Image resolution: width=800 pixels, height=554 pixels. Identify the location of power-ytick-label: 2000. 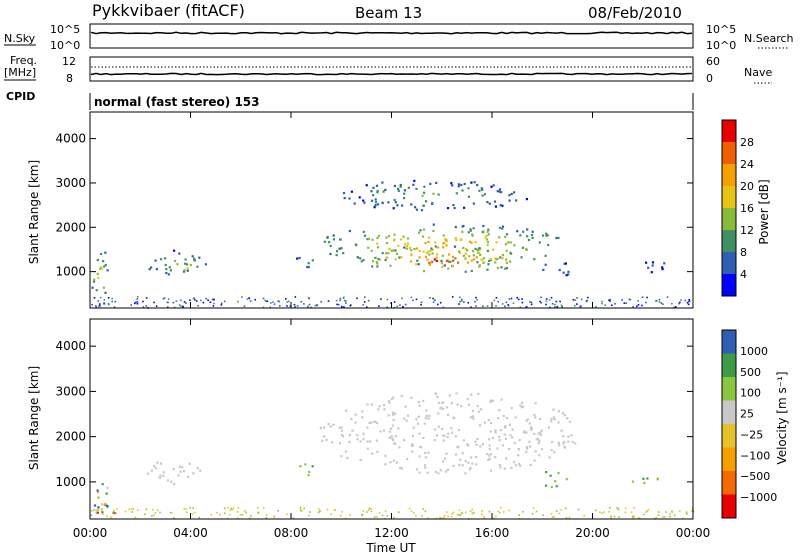
(70, 227).